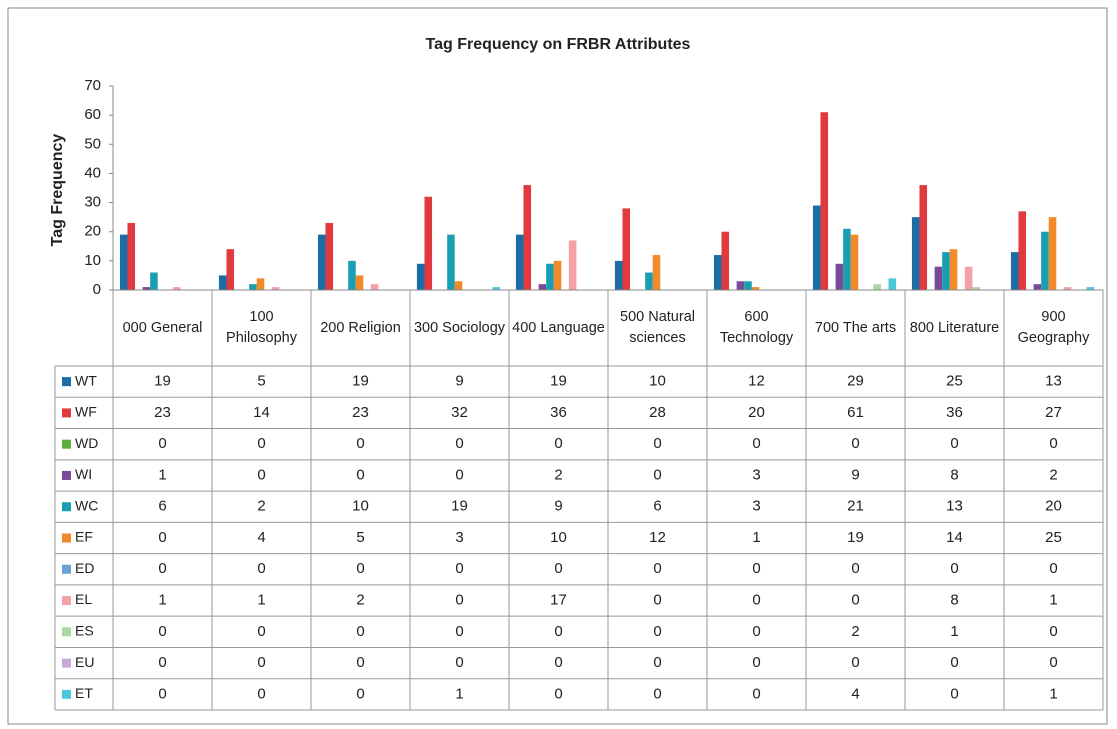 This screenshot has width=1117, height=729. I want to click on x-tick-cell: 700 The arts, so click(855, 327).